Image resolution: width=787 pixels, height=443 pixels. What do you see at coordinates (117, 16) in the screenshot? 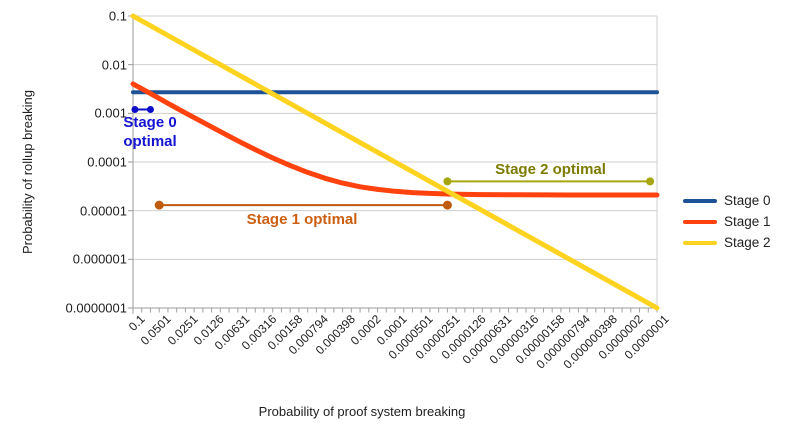
I see `y-tick-label: 0.1` at bounding box center [117, 16].